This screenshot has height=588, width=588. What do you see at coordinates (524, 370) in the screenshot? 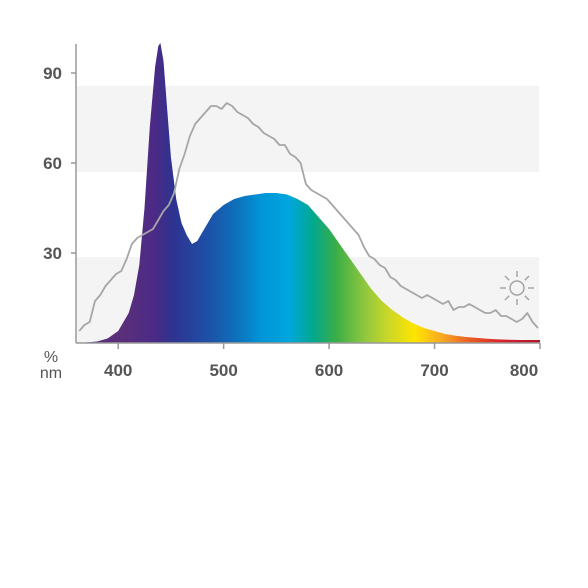
I see `x-tick-label: 800` at bounding box center [524, 370].